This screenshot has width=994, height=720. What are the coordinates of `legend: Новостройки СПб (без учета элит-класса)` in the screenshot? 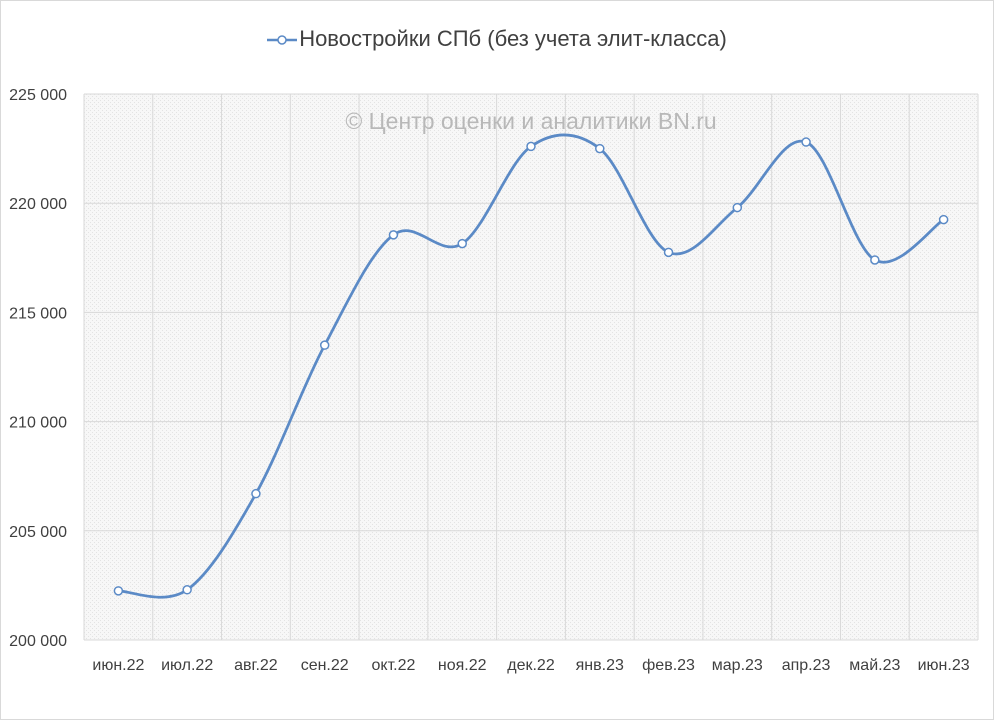 It's located at (497, 39).